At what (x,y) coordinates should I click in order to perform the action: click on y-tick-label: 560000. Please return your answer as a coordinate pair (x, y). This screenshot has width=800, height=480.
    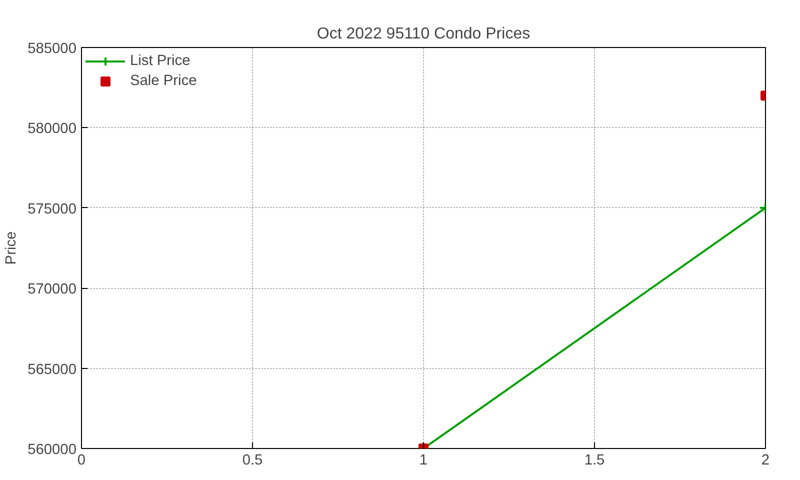
    Looking at the image, I should click on (52, 450).